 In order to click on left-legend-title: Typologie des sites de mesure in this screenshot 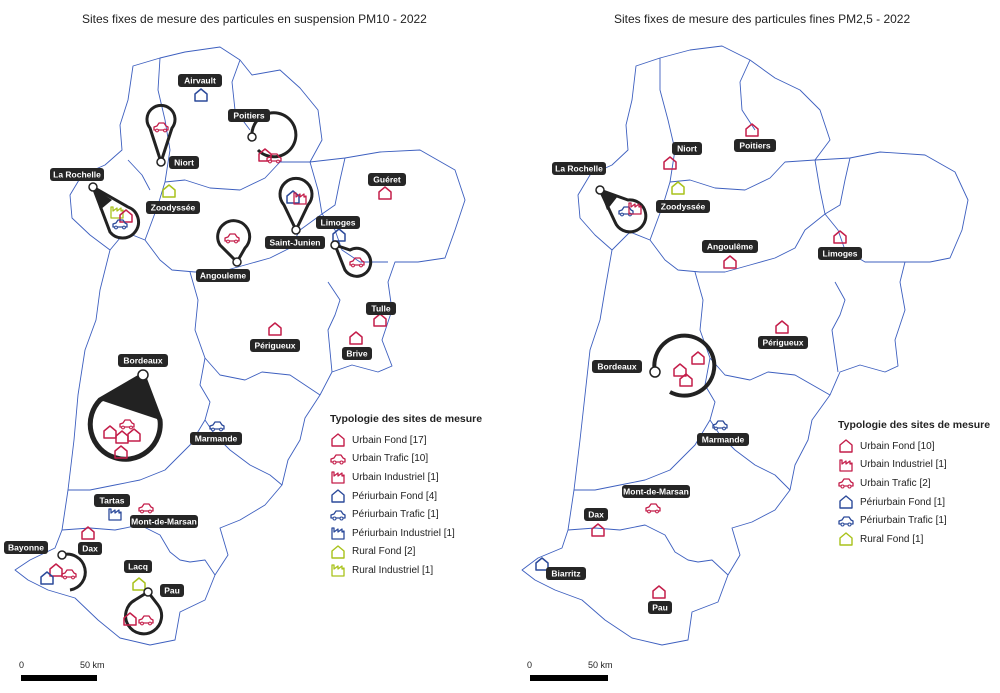, I will do `click(406, 419)`.